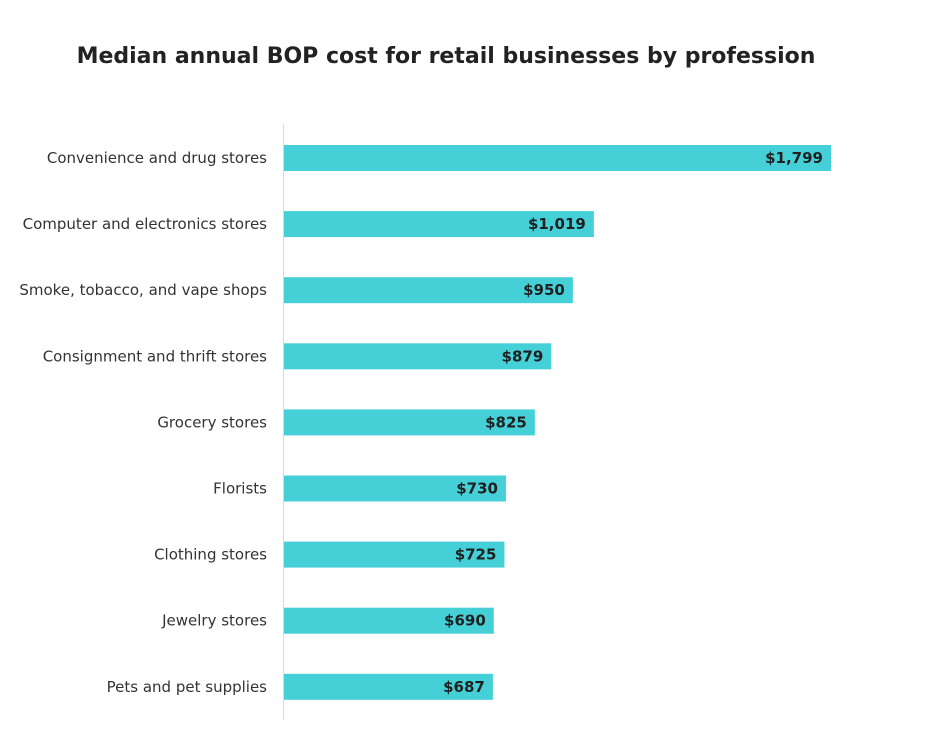  I want to click on category-label: Florists, so click(240, 489).